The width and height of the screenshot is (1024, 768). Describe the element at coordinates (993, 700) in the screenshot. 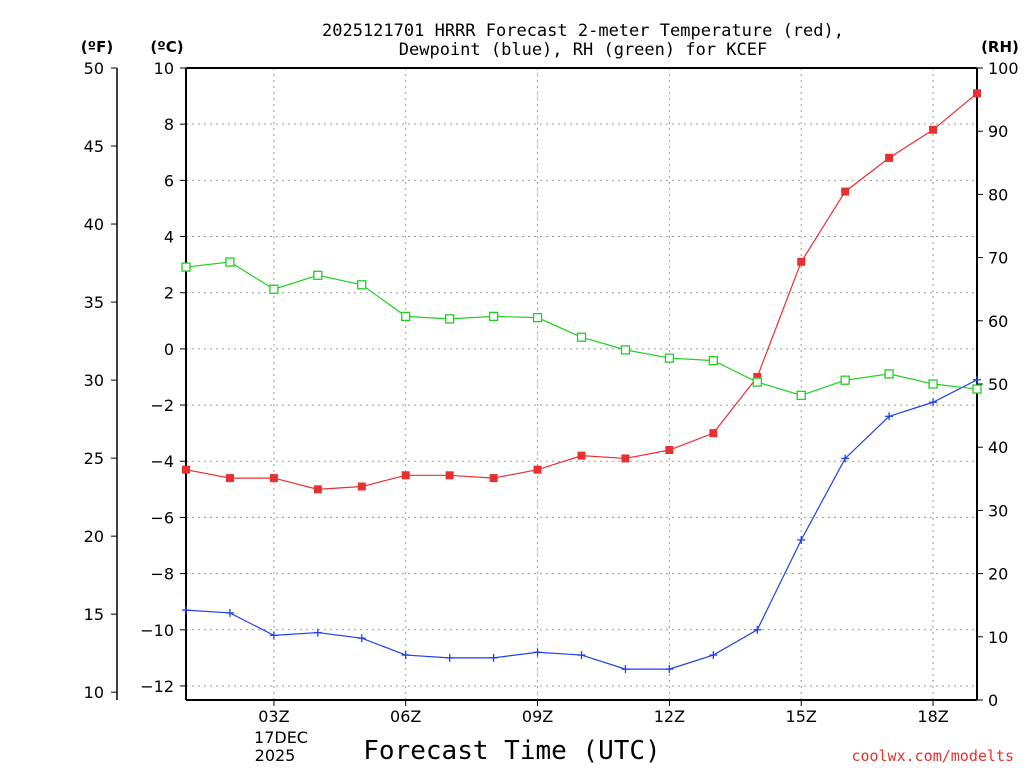

I see `rh-tick-label: 0` at that location.